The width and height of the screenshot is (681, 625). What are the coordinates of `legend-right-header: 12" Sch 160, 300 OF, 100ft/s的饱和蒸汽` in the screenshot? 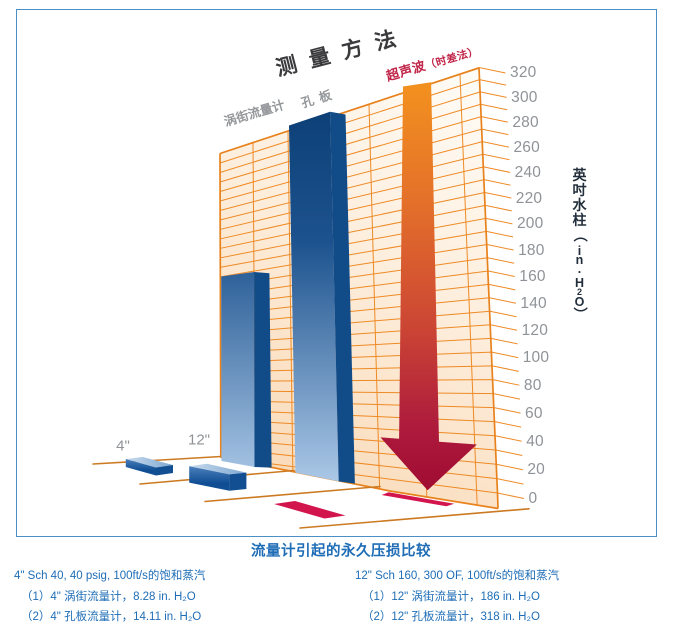 It's located at (457, 576).